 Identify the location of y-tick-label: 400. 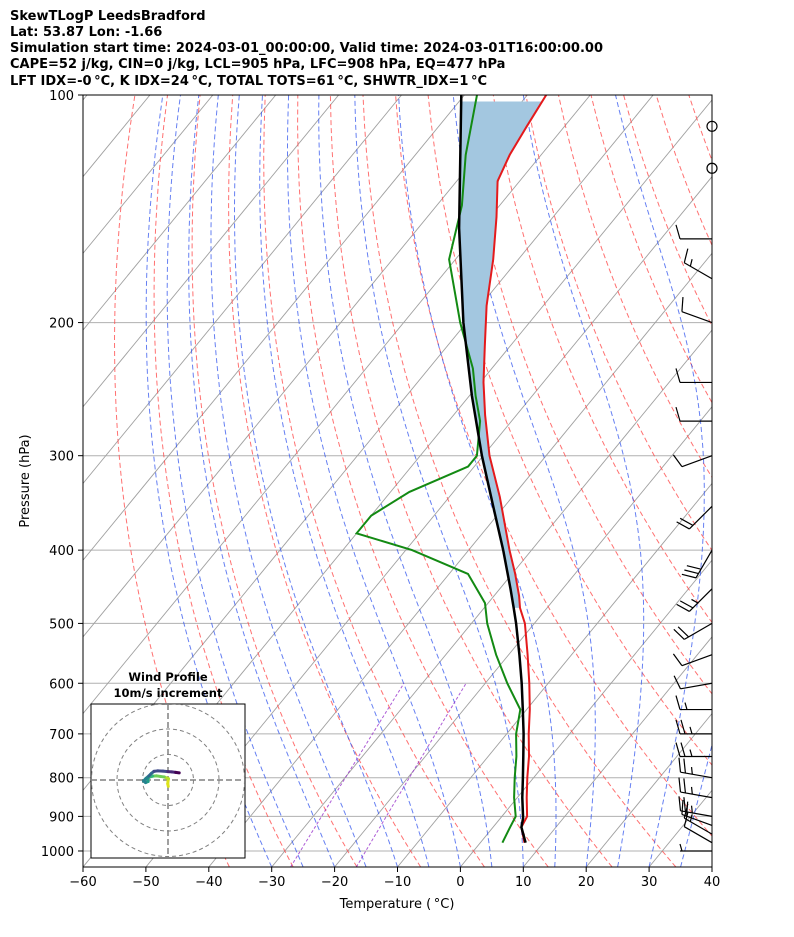
(61, 551).